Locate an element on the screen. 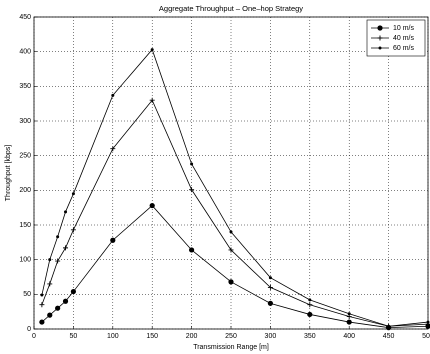  x-tick-label: 450 is located at coordinates (389, 336).